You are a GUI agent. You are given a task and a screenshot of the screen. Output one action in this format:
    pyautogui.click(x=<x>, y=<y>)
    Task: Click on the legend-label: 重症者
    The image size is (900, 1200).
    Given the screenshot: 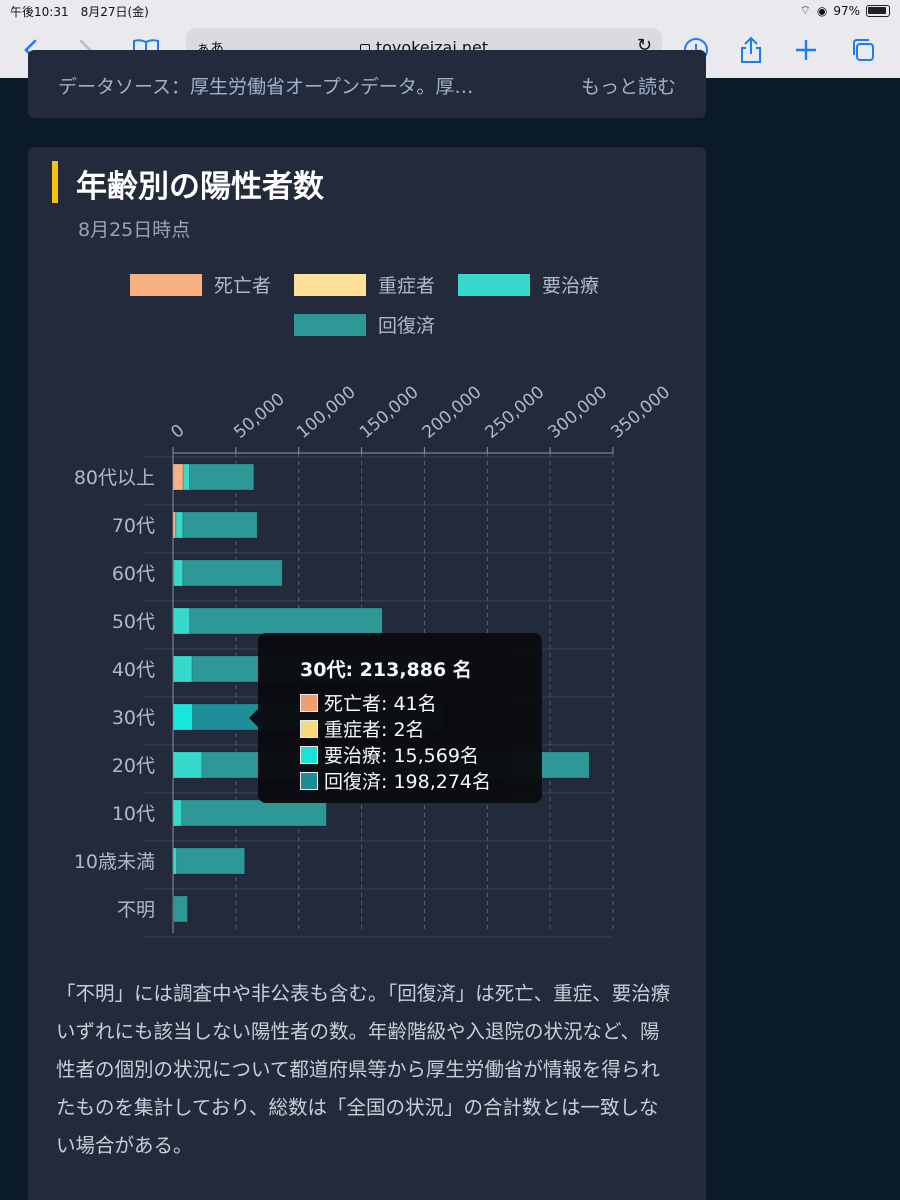 What is the action you would take?
    pyautogui.click(x=407, y=286)
    